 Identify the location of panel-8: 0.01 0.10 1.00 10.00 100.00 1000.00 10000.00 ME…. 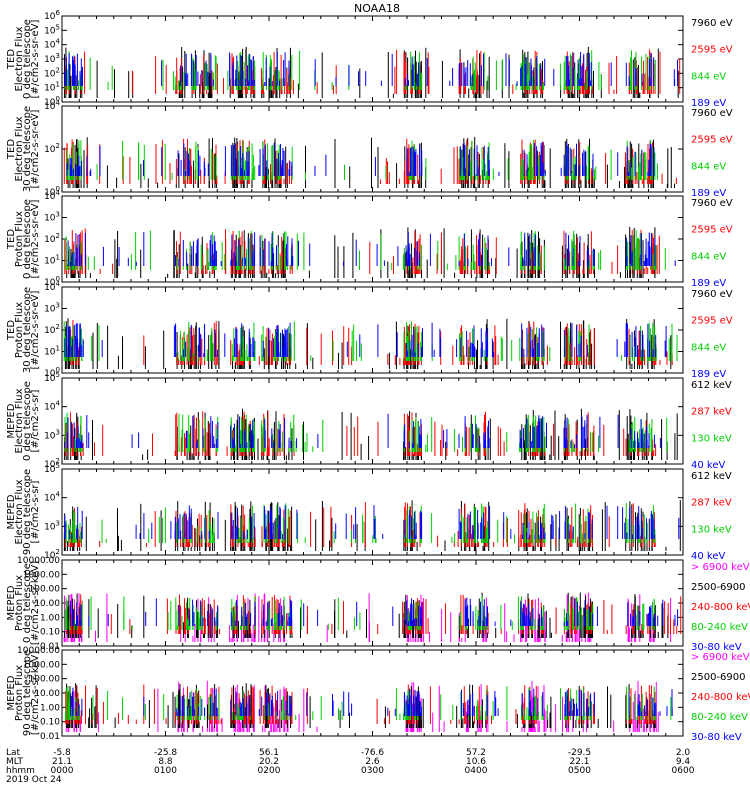
(378, 694).